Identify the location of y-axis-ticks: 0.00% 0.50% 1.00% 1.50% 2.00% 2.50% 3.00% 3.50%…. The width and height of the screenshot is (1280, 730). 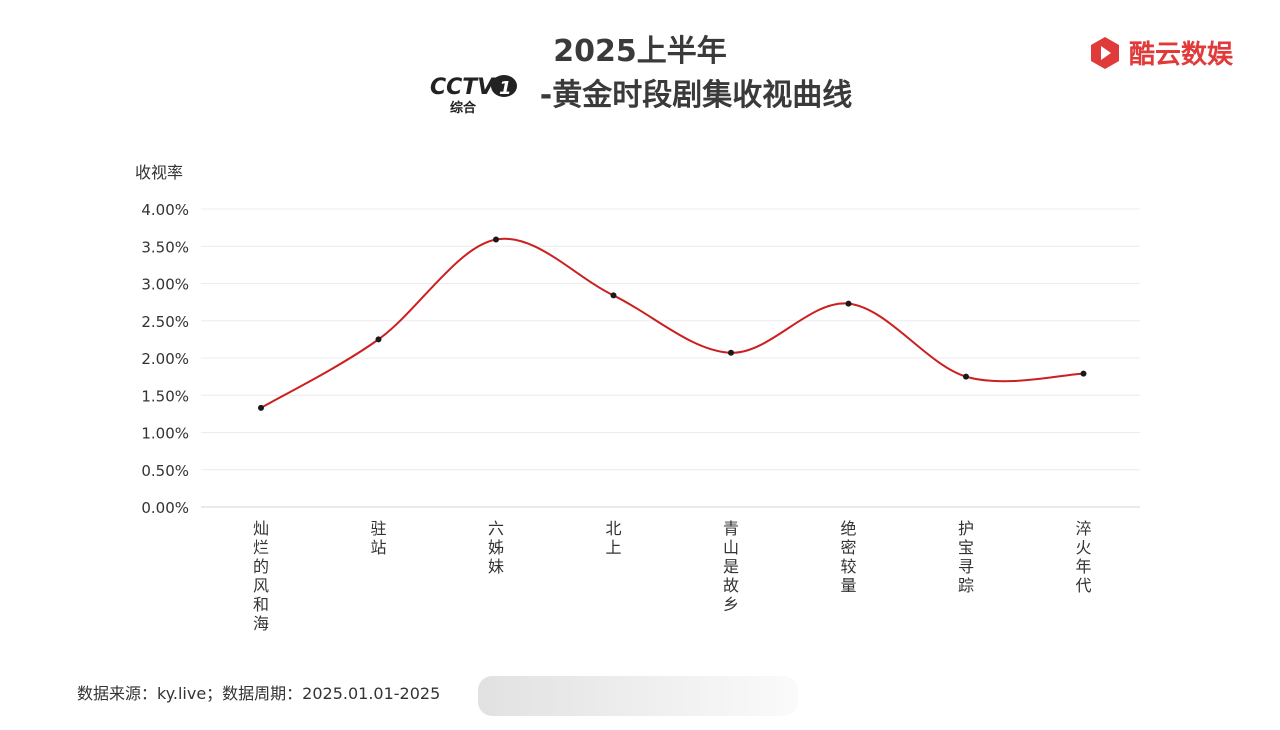
(165, 359).